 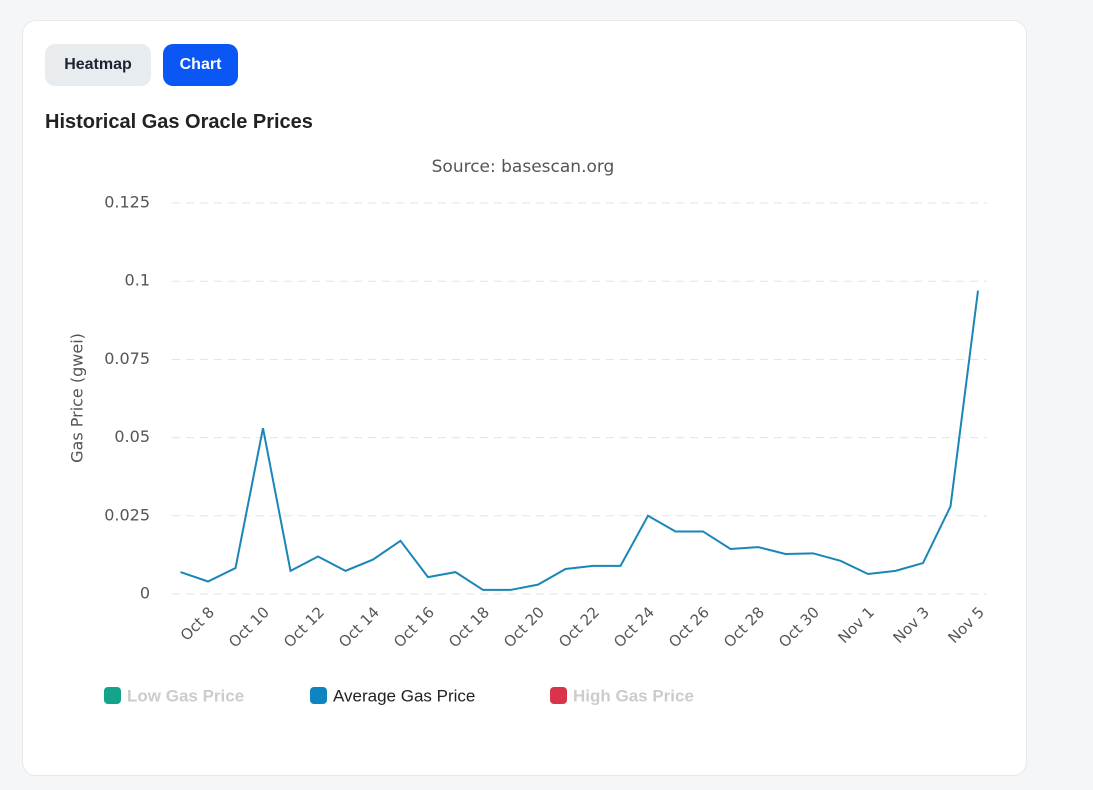 I want to click on y-tick-label: 0.125, so click(x=127, y=202).